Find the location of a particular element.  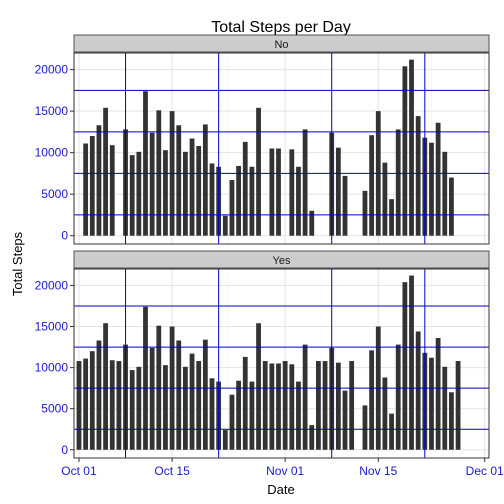

y-tick-label: 10000 is located at coordinates (52, 368).